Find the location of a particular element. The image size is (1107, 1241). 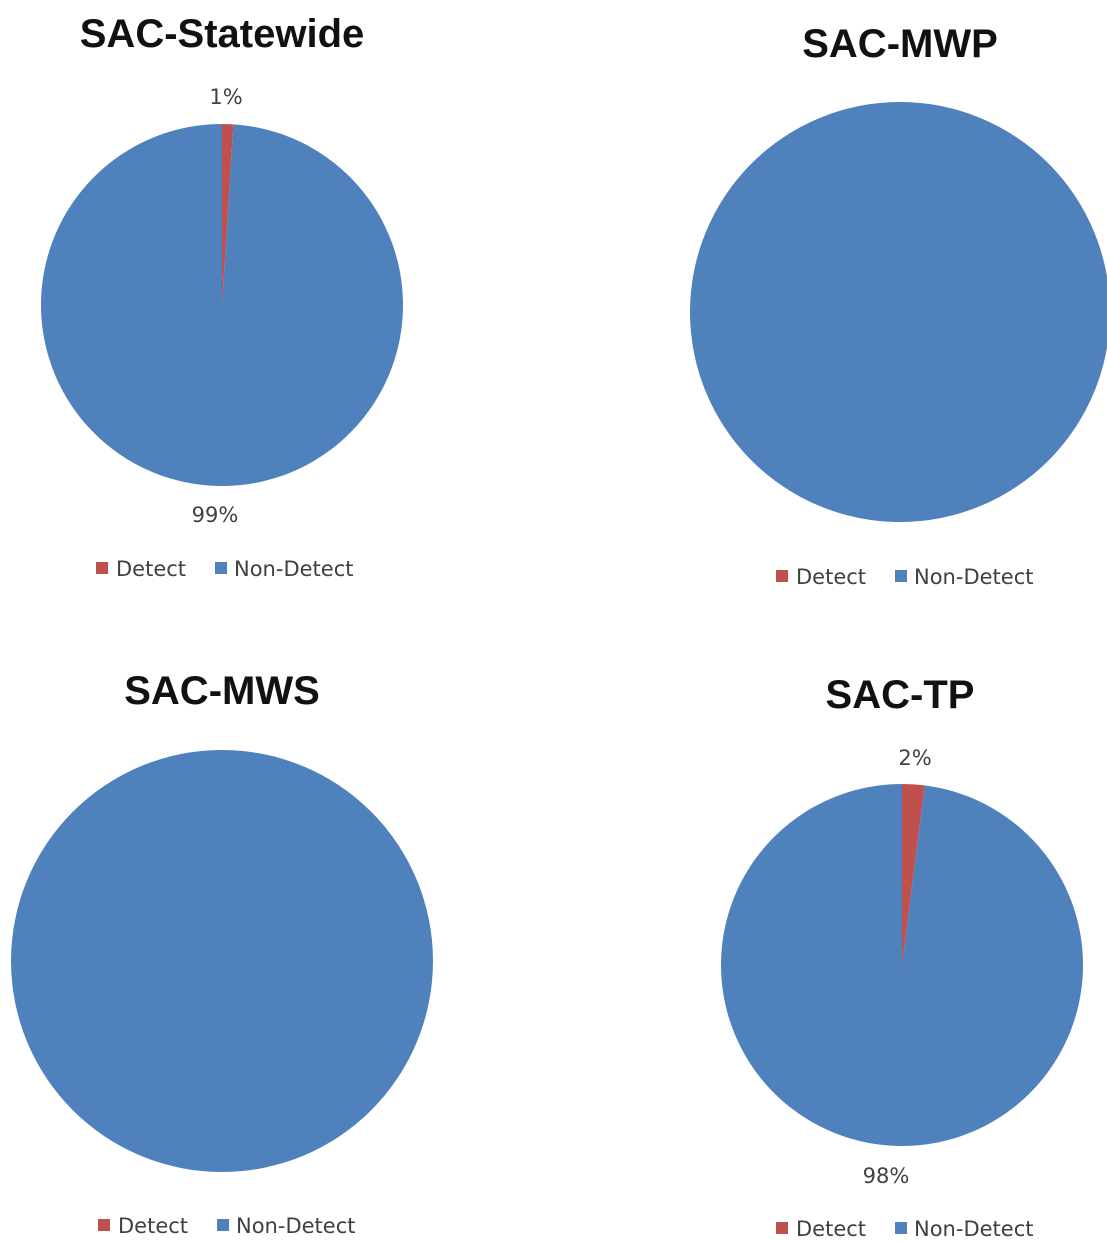

data-label-detect: 2% is located at coordinates (914, 758).